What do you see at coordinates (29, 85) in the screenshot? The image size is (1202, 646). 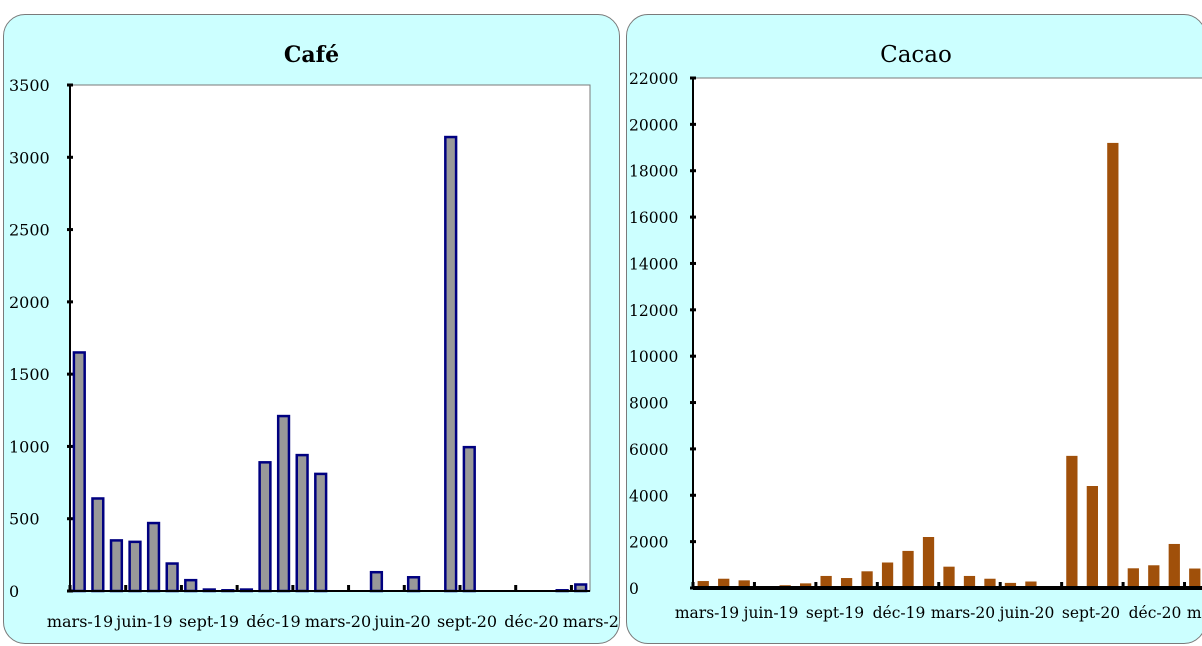 I see `y-tick-label: 3500` at bounding box center [29, 85].